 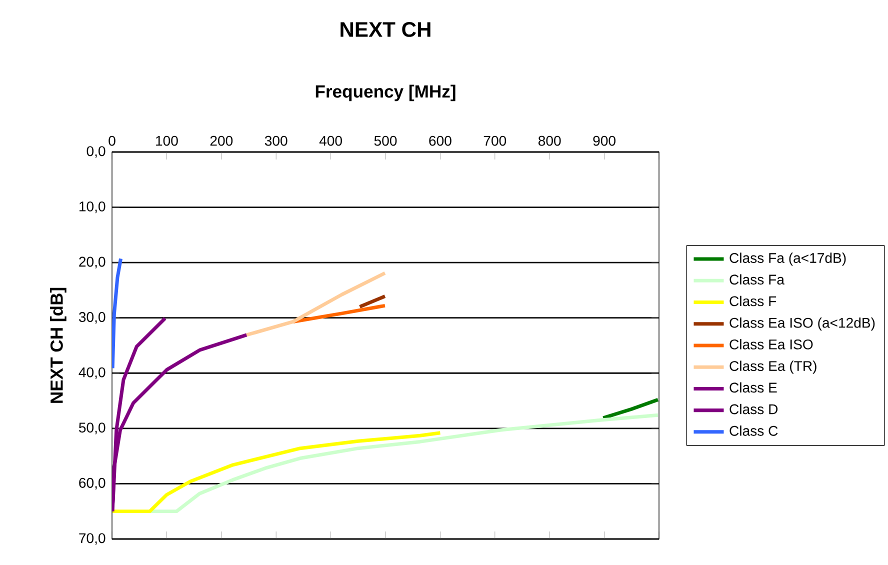 What do you see at coordinates (167, 141) in the screenshot?
I see `x-tick-label: 100` at bounding box center [167, 141].